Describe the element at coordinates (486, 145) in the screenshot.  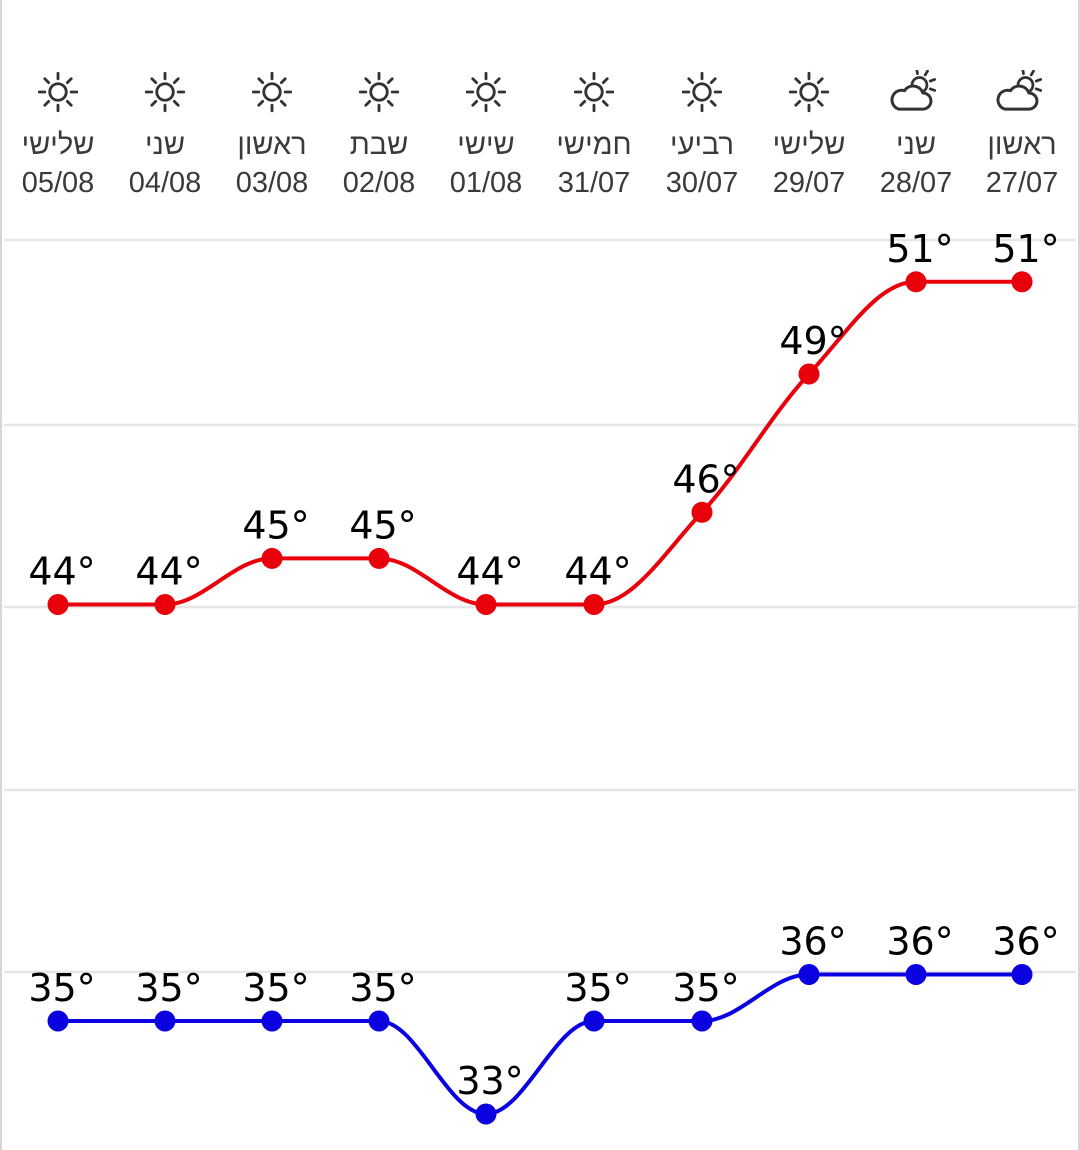
I see `day-name: שישי` at that location.